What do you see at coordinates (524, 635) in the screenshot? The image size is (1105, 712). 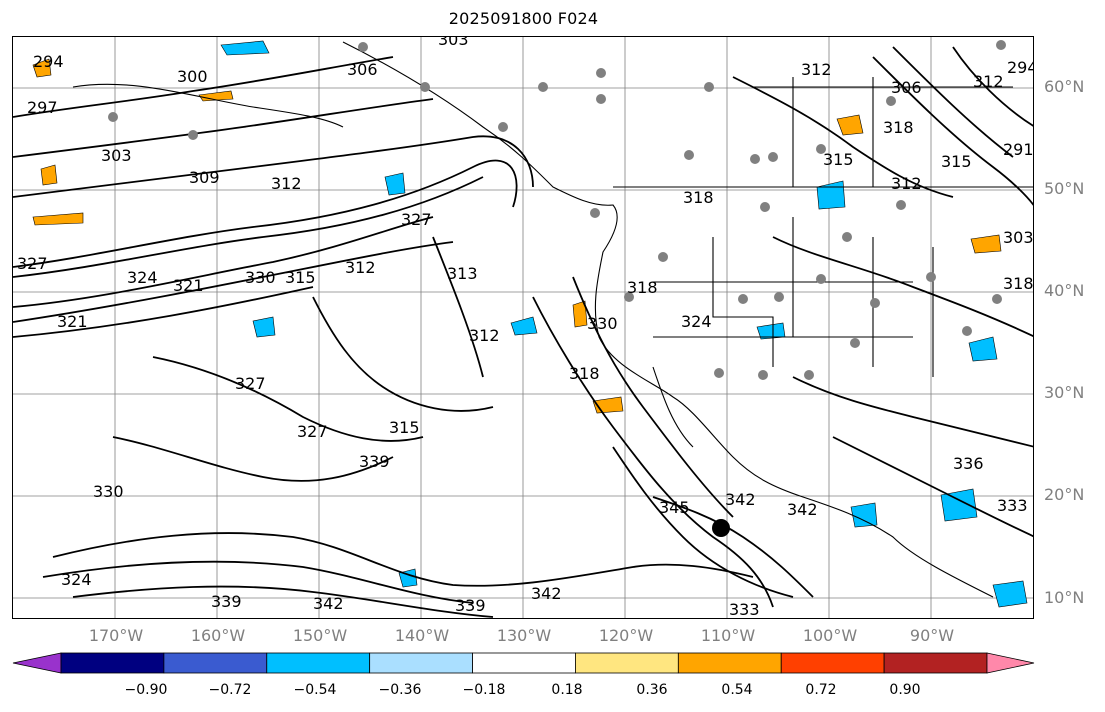 I see `longitude-label-130w: 130°W` at bounding box center [524, 635].